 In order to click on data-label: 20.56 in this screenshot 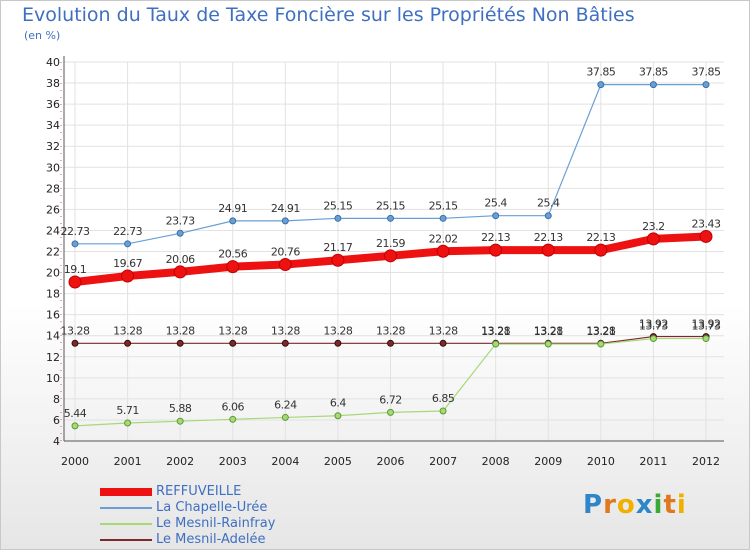, I will do `click(232, 254)`.